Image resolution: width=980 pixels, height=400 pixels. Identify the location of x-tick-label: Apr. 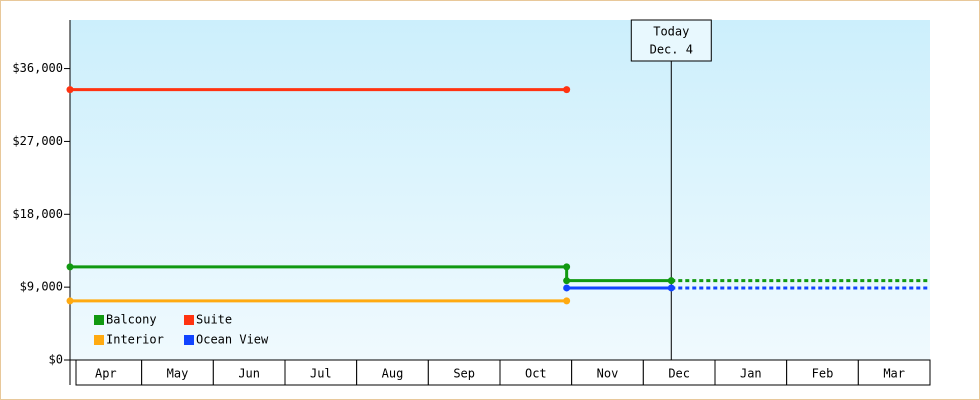
(106, 374).